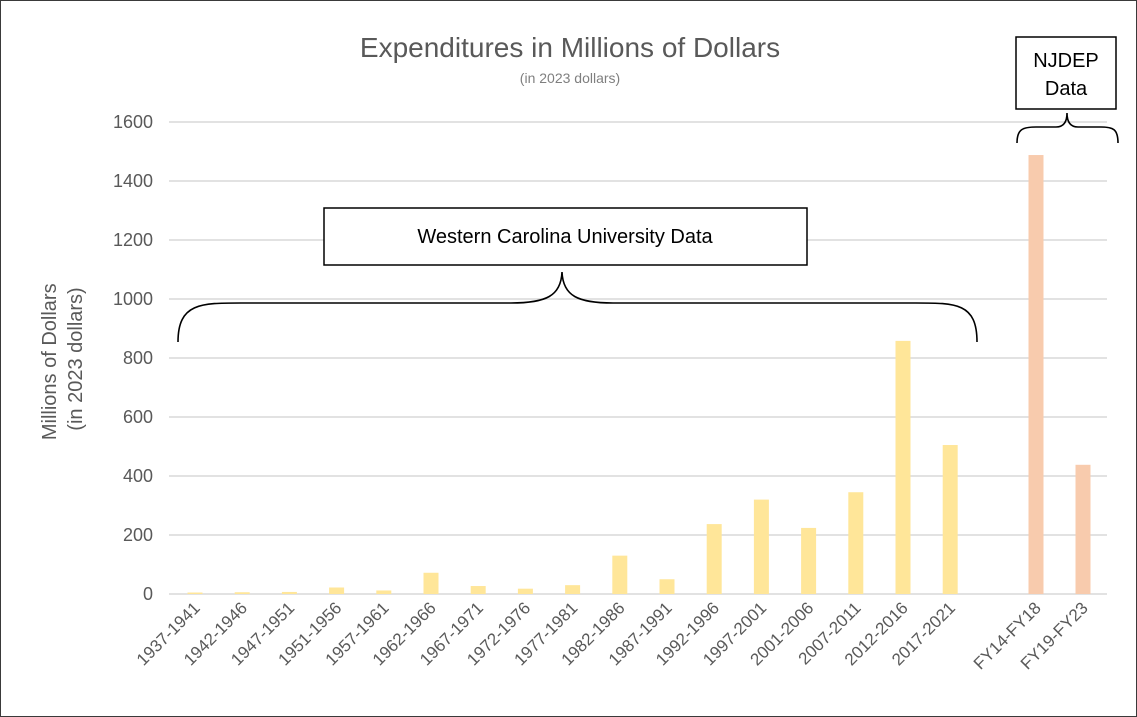 This screenshot has height=717, width=1137. Describe the element at coordinates (525, 591) in the screenshot. I see `bar-1972-1976` at that location.